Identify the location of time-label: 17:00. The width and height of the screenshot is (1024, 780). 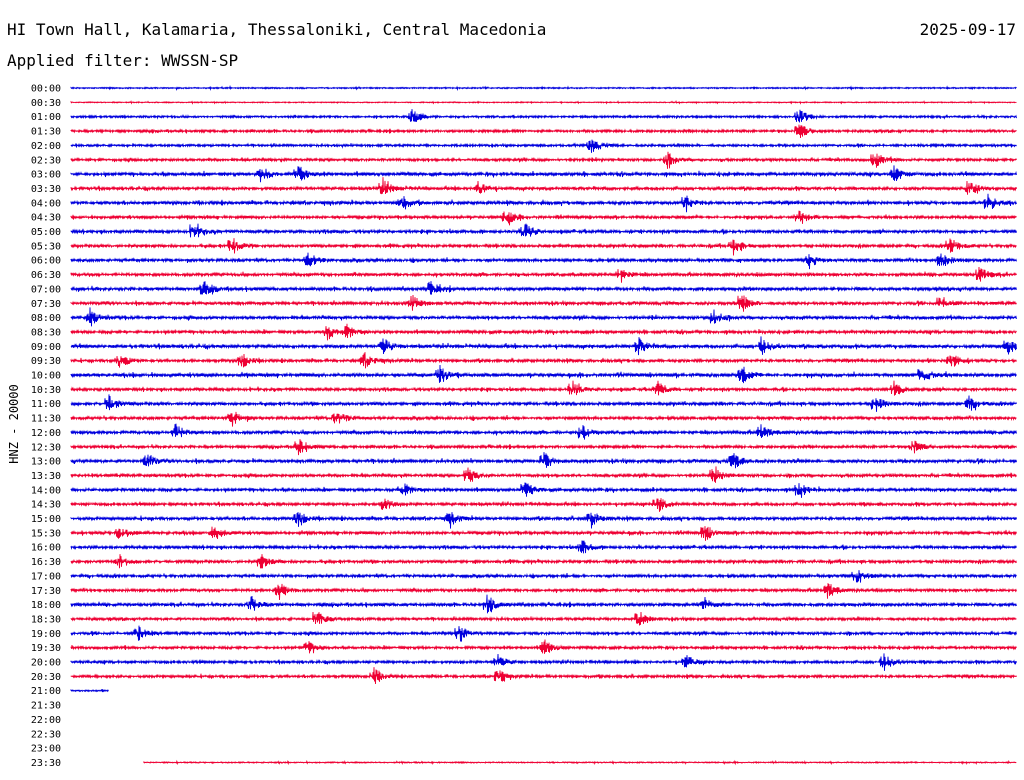
(46, 576).